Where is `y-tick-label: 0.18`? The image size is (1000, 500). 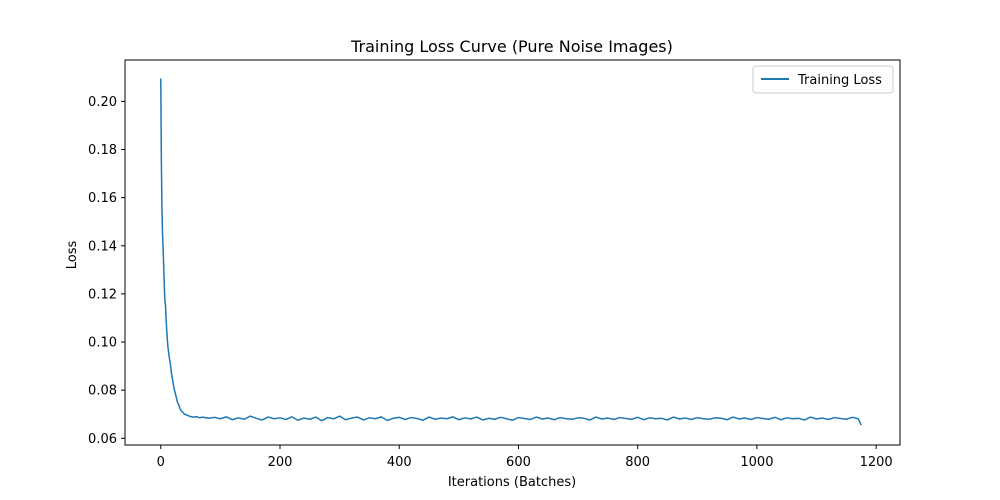 y-tick-label: 0.18 is located at coordinates (102, 150).